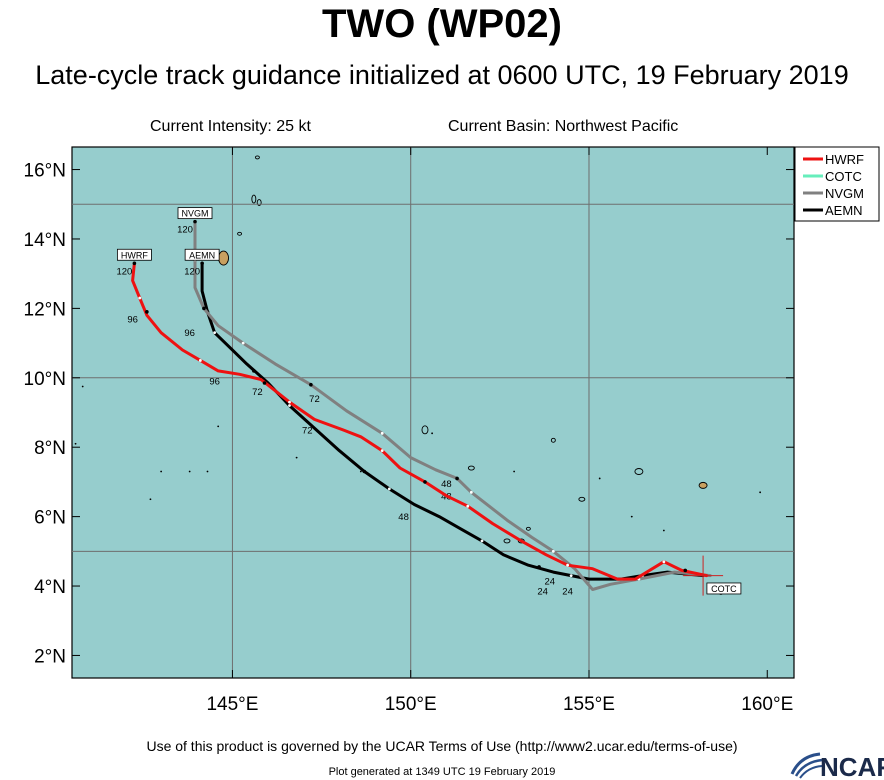 The image size is (884, 780). What do you see at coordinates (50, 448) in the screenshot?
I see `lat-tick-label: 8°N` at bounding box center [50, 448].